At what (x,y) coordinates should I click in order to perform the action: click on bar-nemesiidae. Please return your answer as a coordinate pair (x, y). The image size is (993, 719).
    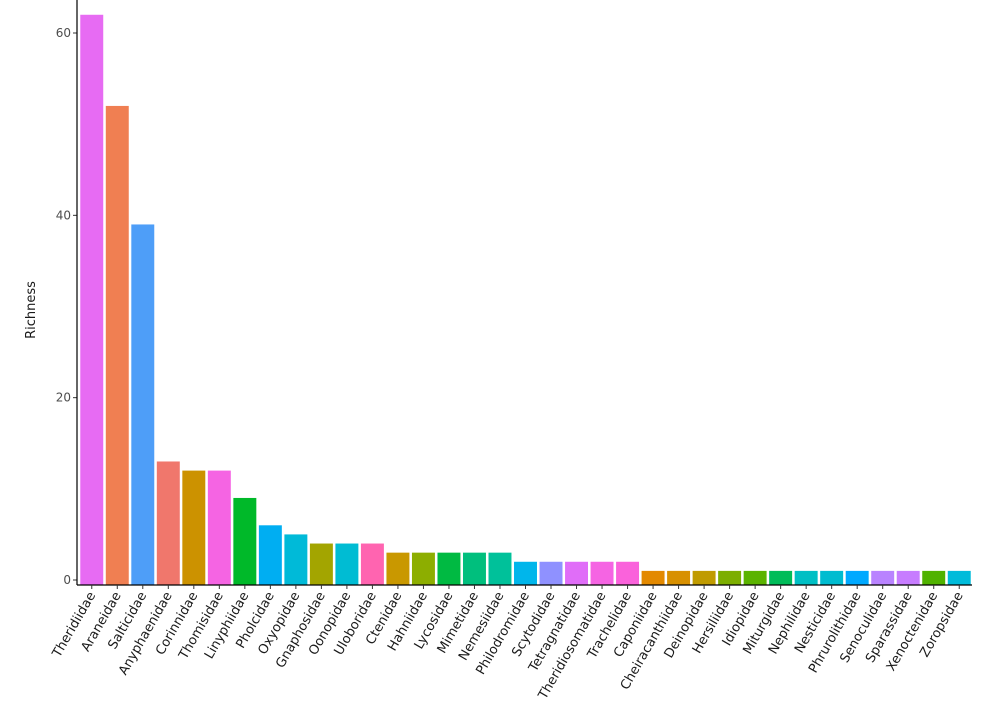
    Looking at the image, I should click on (500, 568).